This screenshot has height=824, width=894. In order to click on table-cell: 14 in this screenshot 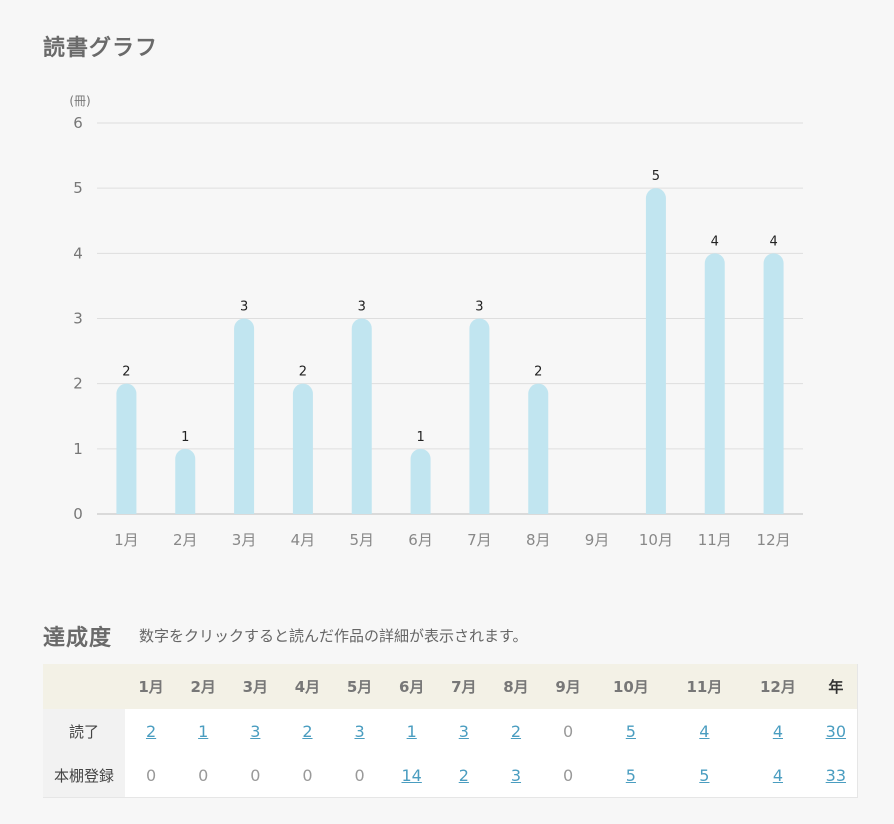, I will do `click(411, 775)`.